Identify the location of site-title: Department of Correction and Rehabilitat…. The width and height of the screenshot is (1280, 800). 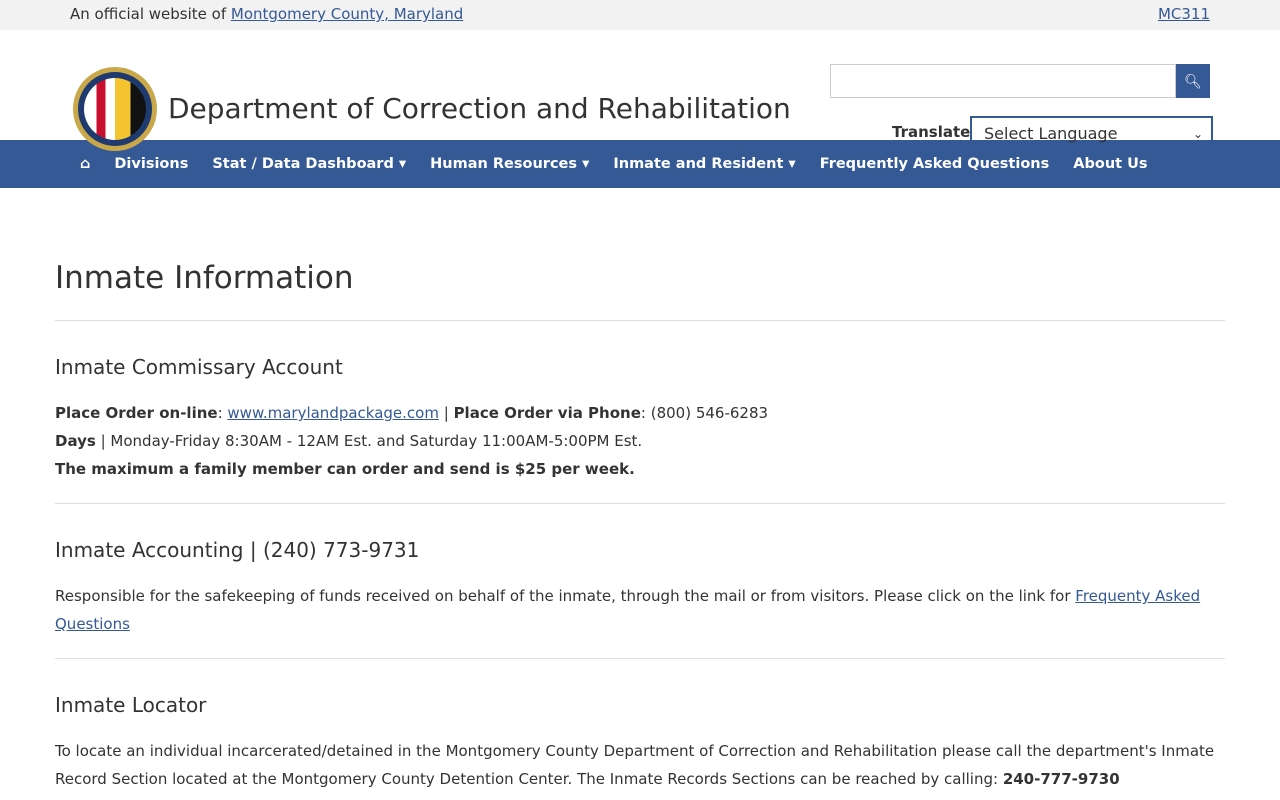
(479, 108).